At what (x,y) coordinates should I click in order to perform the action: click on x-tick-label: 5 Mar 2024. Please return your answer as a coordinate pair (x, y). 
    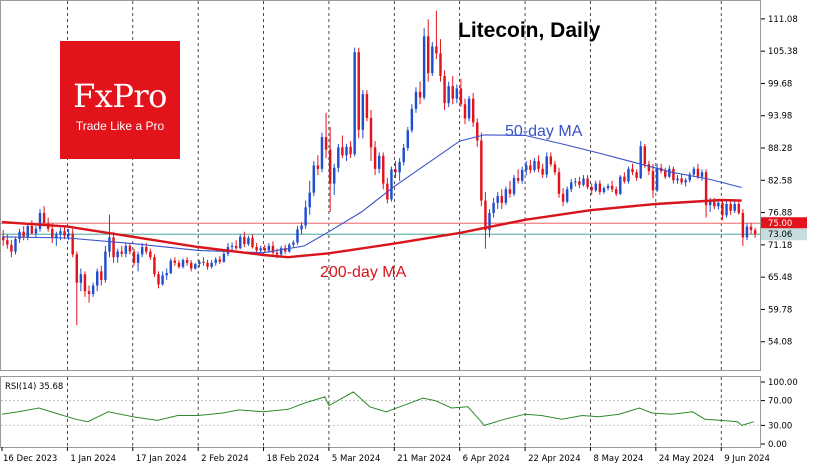
    Looking at the image, I should click on (356, 459).